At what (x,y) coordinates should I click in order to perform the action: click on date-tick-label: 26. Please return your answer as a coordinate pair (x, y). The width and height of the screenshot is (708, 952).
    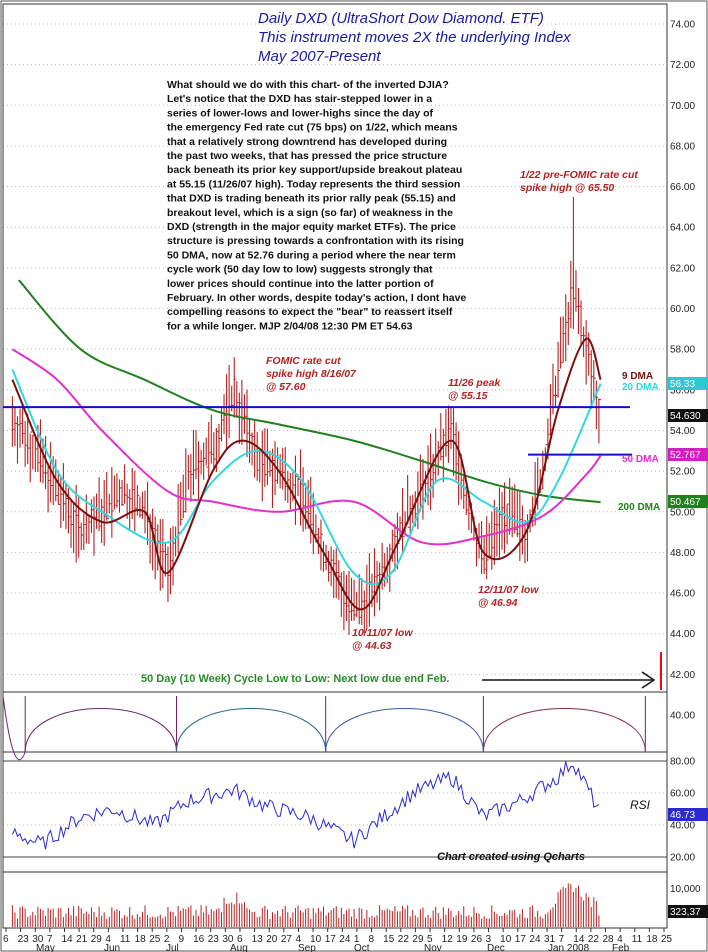
    Looking at the image, I should click on (477, 939).